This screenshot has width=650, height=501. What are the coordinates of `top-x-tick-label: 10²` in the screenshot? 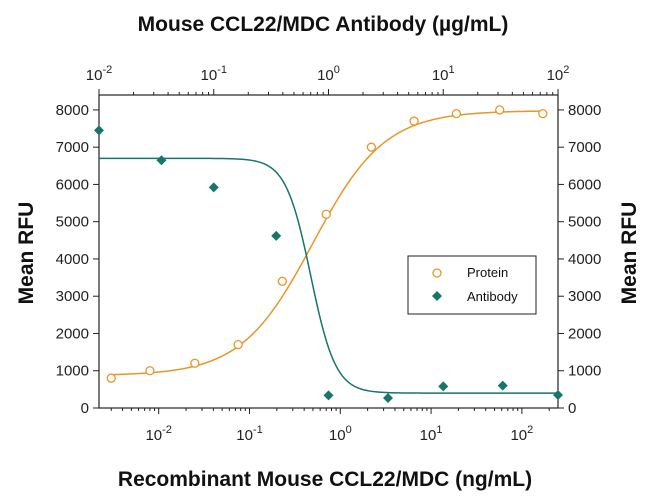 It's located at (558, 74).